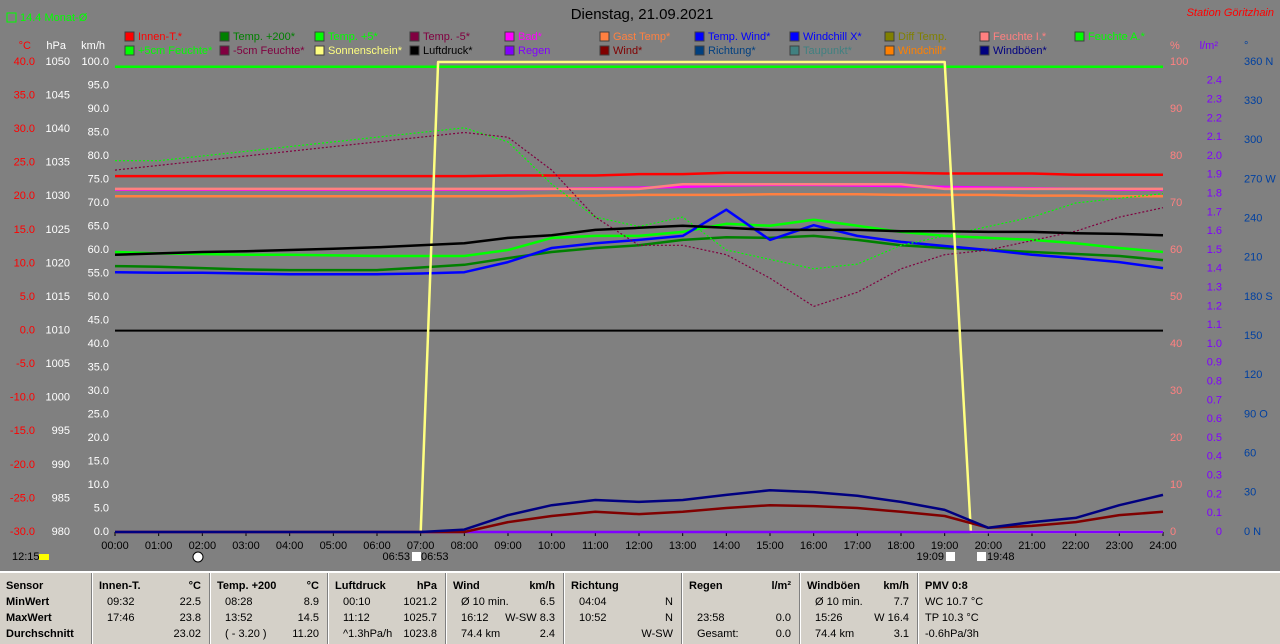 This screenshot has width=1280, height=644. I want to click on cell-right: 23.02, so click(187, 634).